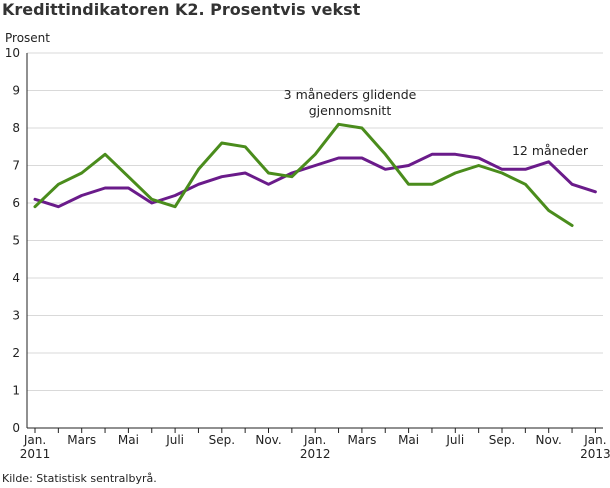 This screenshot has width=610, height=488. I want to click on x-tick-year-label: 2013, so click(595, 454).